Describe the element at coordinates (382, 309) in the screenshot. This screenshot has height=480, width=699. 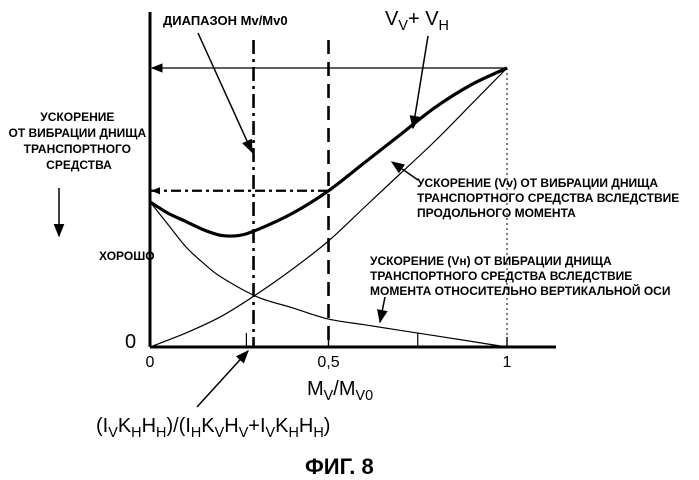
I see `vh-arrow` at that location.